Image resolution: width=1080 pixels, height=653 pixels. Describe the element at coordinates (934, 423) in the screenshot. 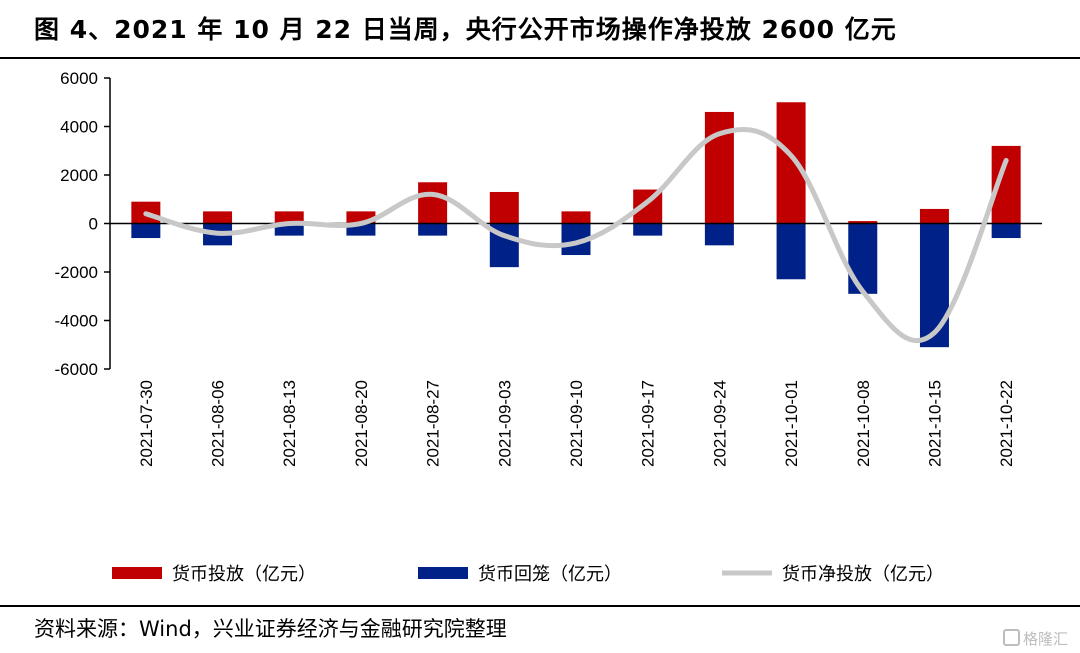

I see `x-tick-label: 2021-10-15` at that location.